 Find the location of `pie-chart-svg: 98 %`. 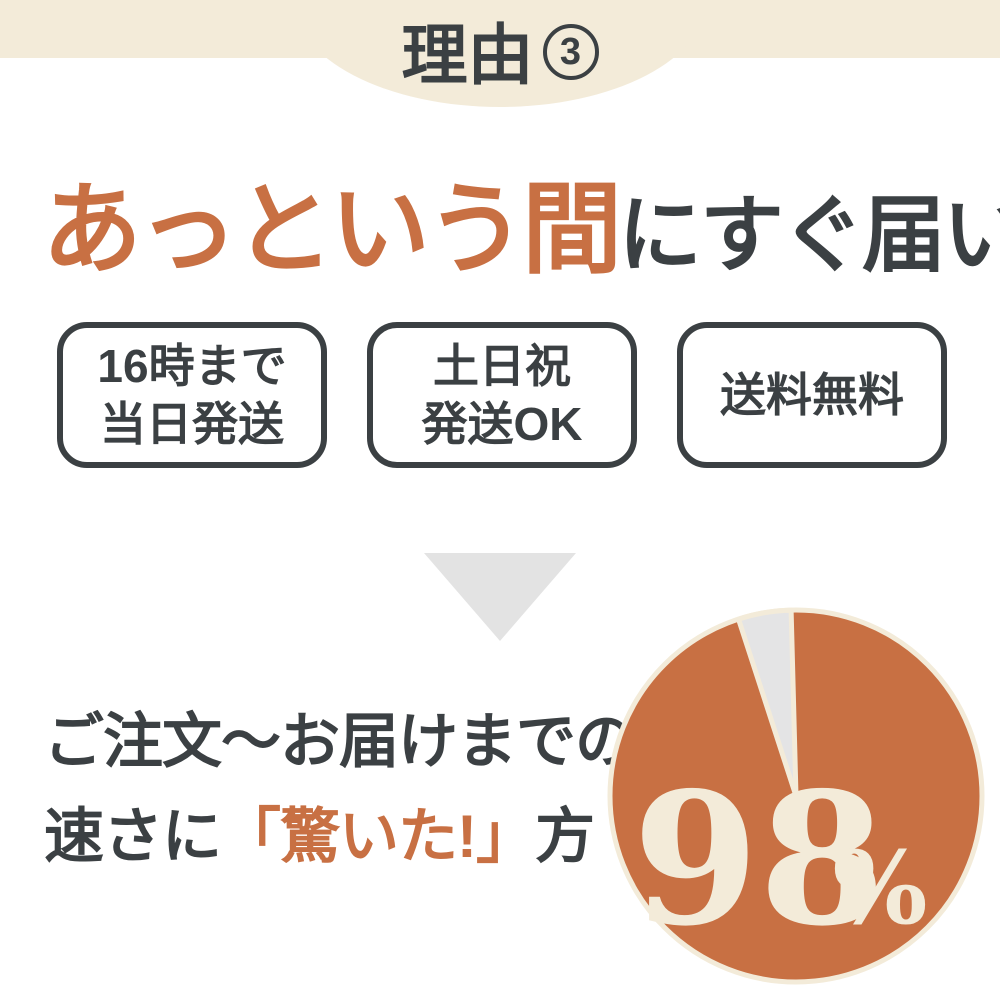

pie-chart-svg: 98 % is located at coordinates (796, 796).